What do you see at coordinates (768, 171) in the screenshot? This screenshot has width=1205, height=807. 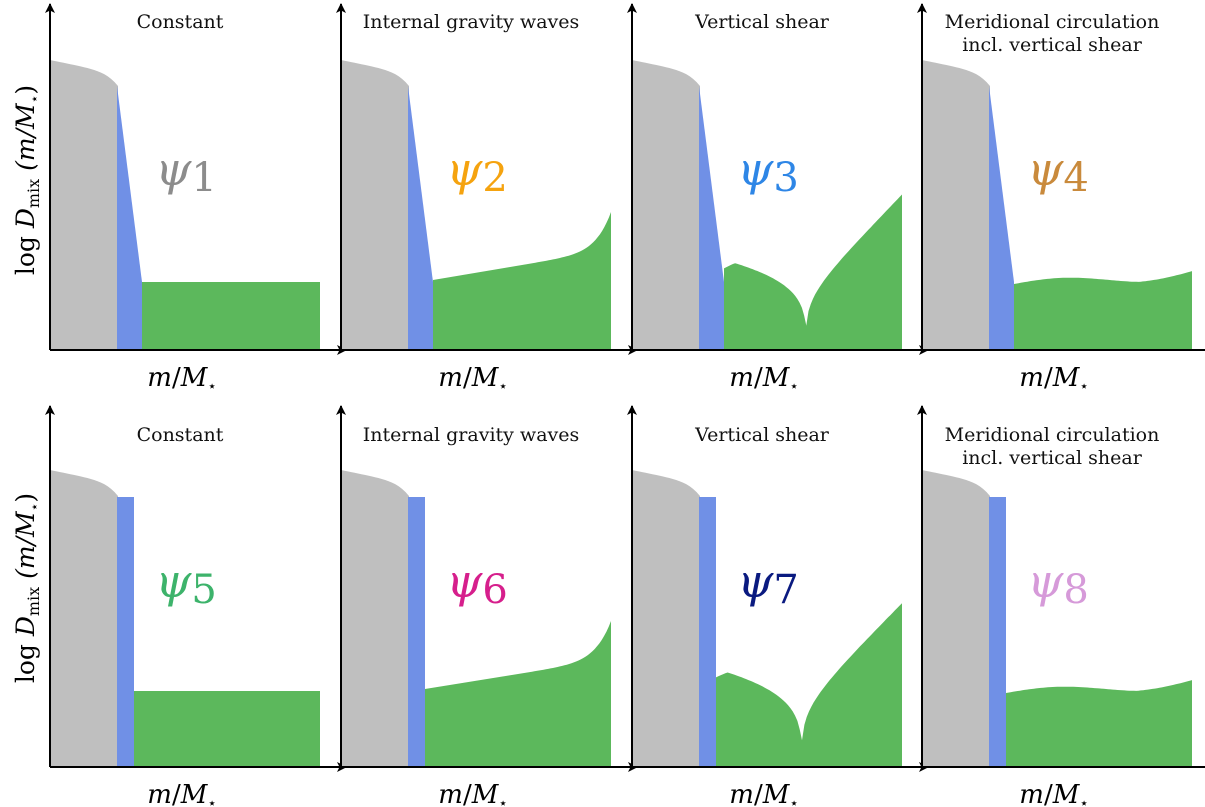 I see `psi-label: ψ3` at bounding box center [768, 171].